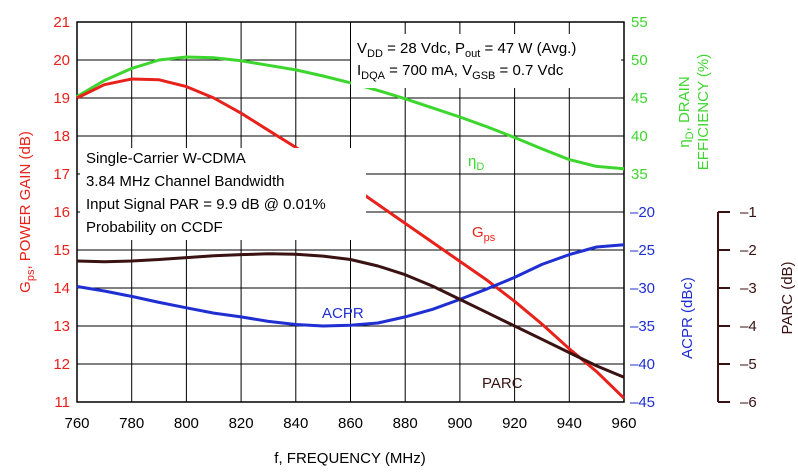  What do you see at coordinates (486, 61) in the screenshot?
I see `conditions-box` at bounding box center [486, 61].